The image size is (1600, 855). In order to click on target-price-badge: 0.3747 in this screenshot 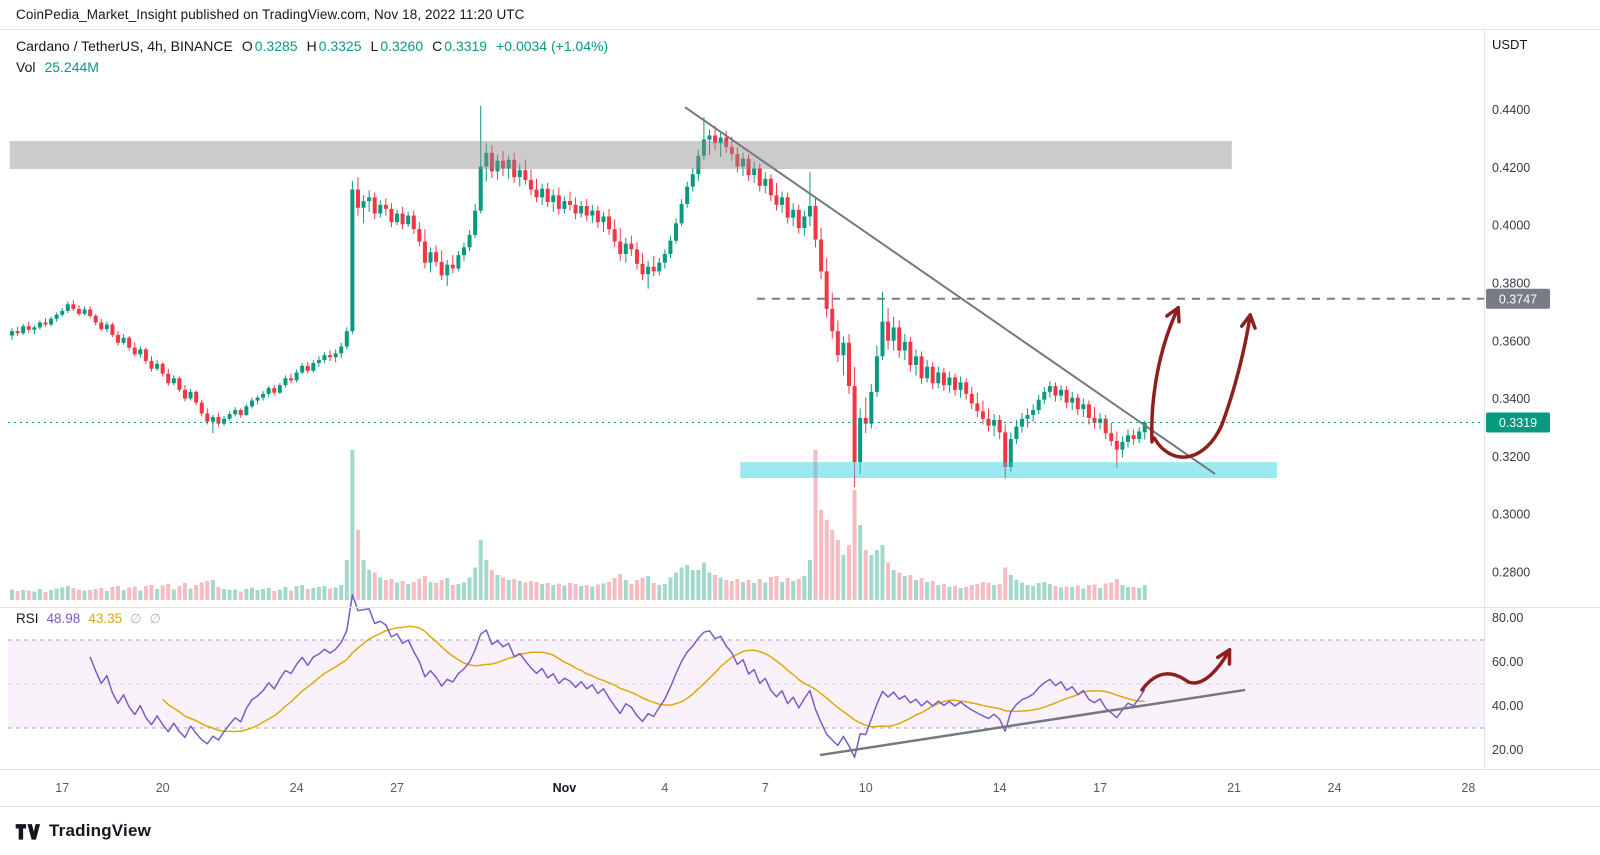, I will do `click(1518, 298)`.